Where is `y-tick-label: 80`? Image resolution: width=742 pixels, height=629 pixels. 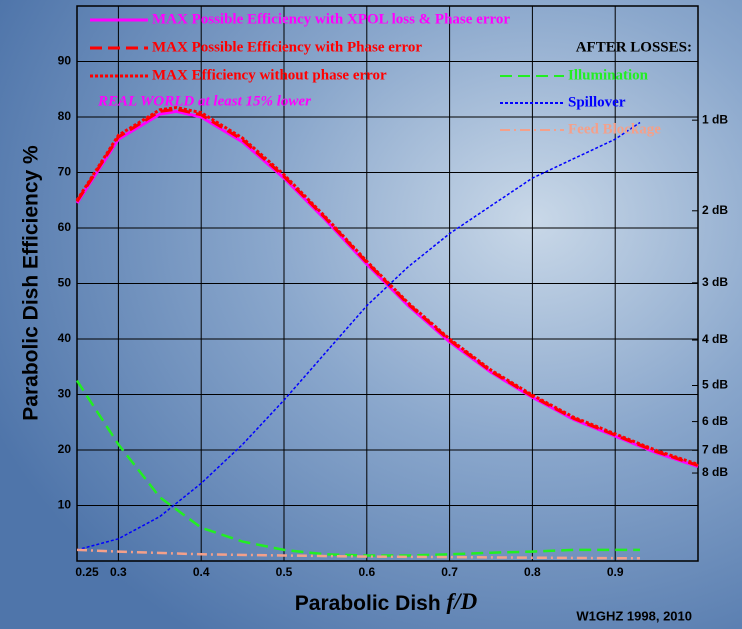 y-tick-label: 80 is located at coordinates (65, 116).